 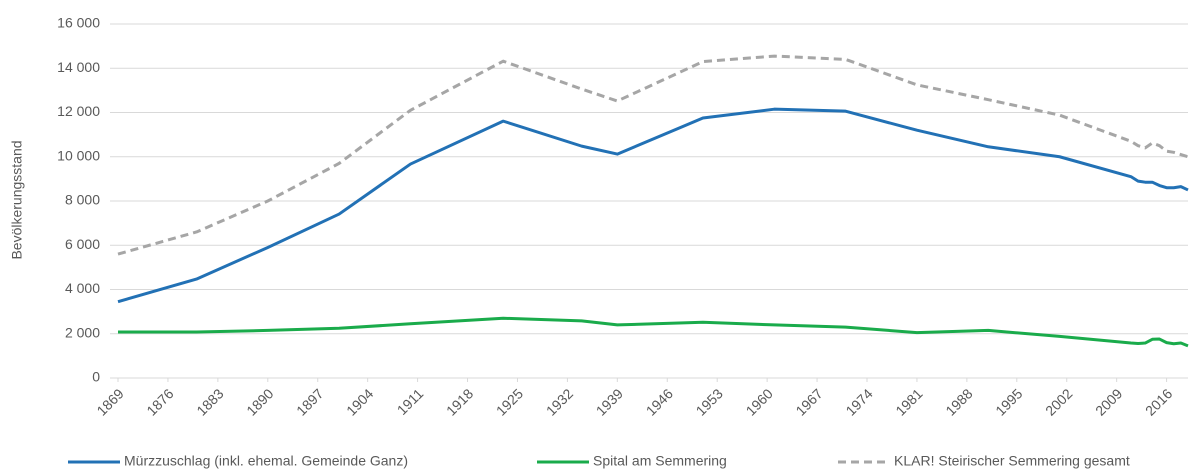 What do you see at coordinates (410, 401) in the screenshot?
I see `x-tick-label: 1911` at bounding box center [410, 401].